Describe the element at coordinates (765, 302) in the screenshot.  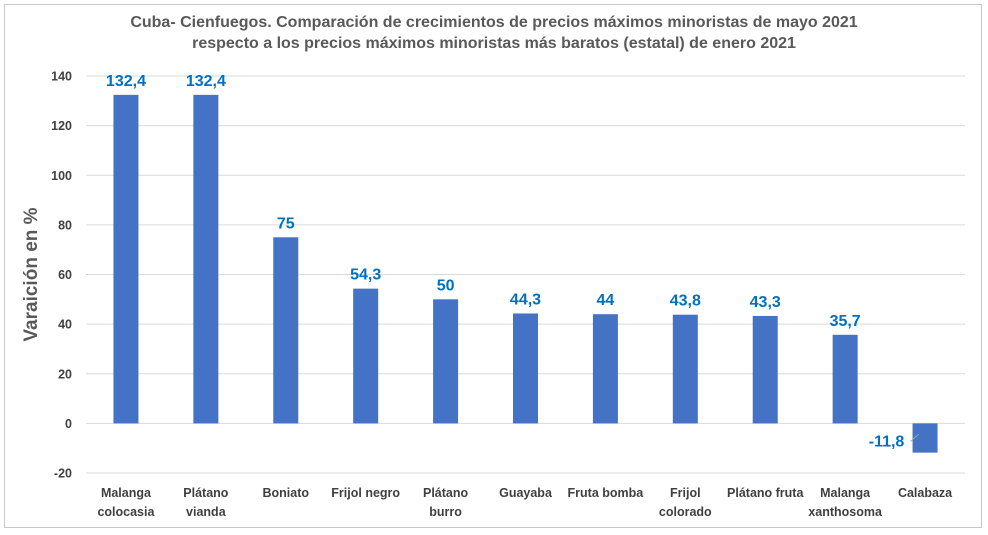
I see `data-label: 43,3` at that location.